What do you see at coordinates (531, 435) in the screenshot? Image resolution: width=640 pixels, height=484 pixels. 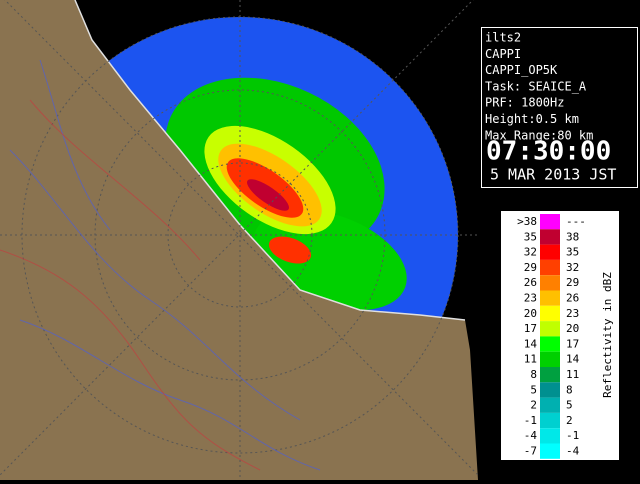 I see `legend-low: -4` at bounding box center [531, 435].